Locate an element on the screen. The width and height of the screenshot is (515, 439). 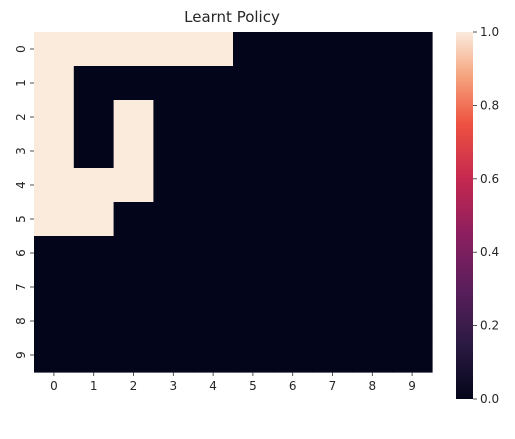
colorbar-tick-label: 0.2 is located at coordinates (489, 326).